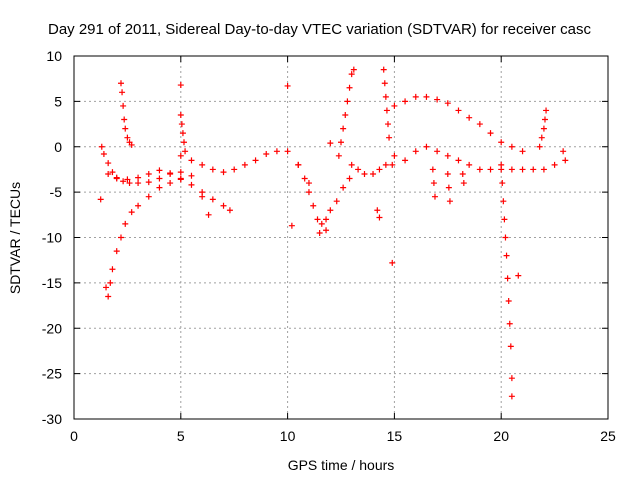 Image resolution: width=640 pixels, height=480 pixels. I want to click on series-spike-5h, so click(183, 133).